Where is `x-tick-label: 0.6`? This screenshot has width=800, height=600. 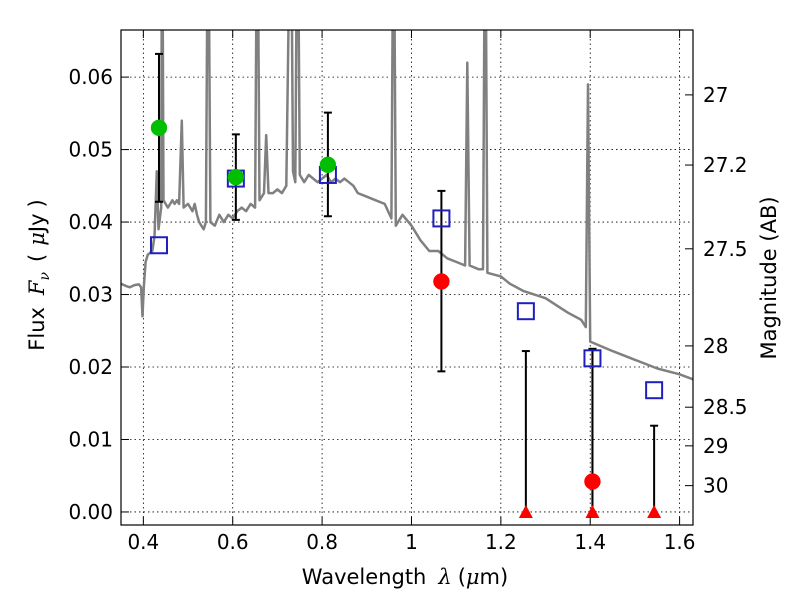
x-tick-label: 0.6 is located at coordinates (233, 542).